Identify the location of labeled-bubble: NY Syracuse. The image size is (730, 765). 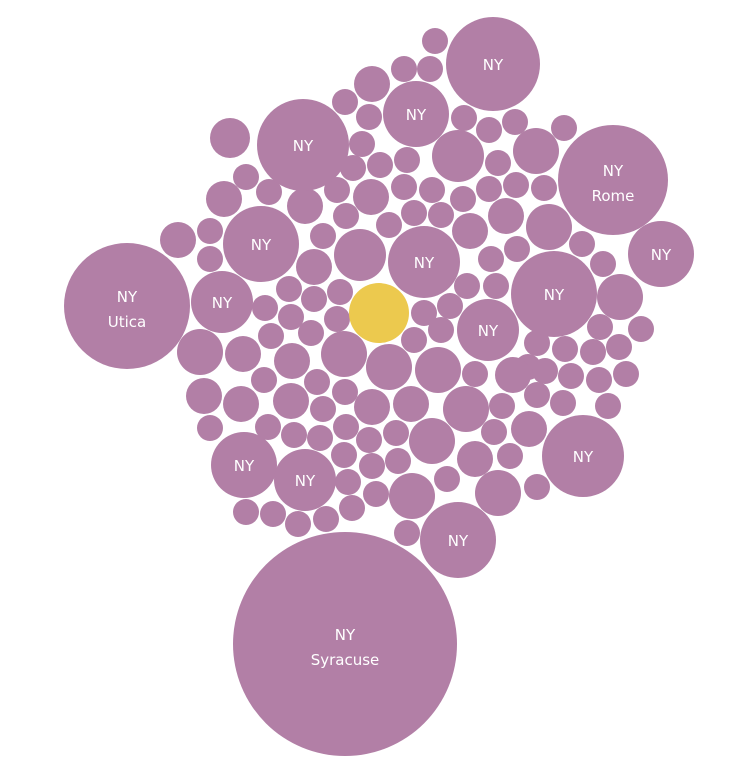
(345, 644).